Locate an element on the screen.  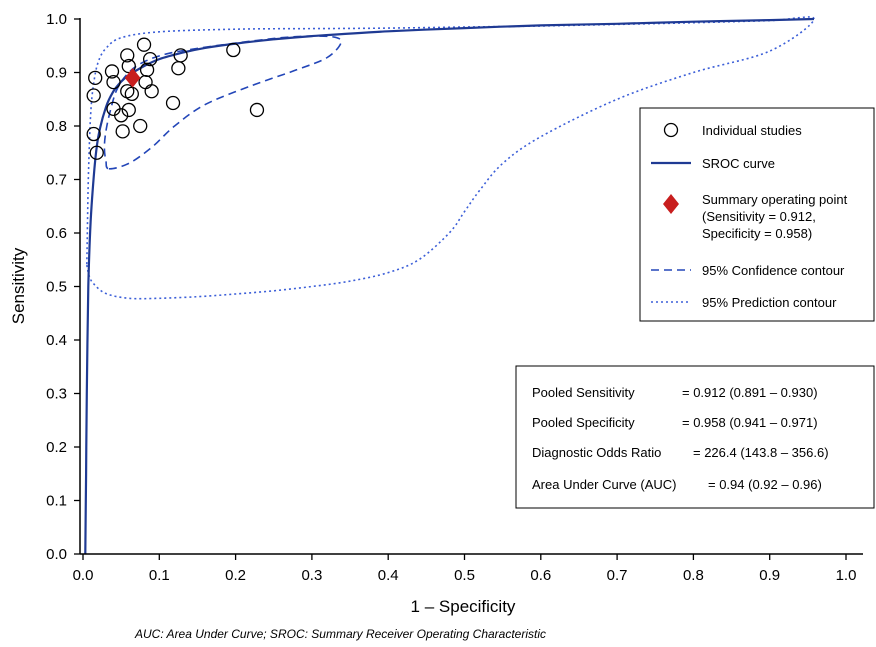
stat-value: = 0.912 (0.891 – 0.930) is located at coordinates (750, 392).